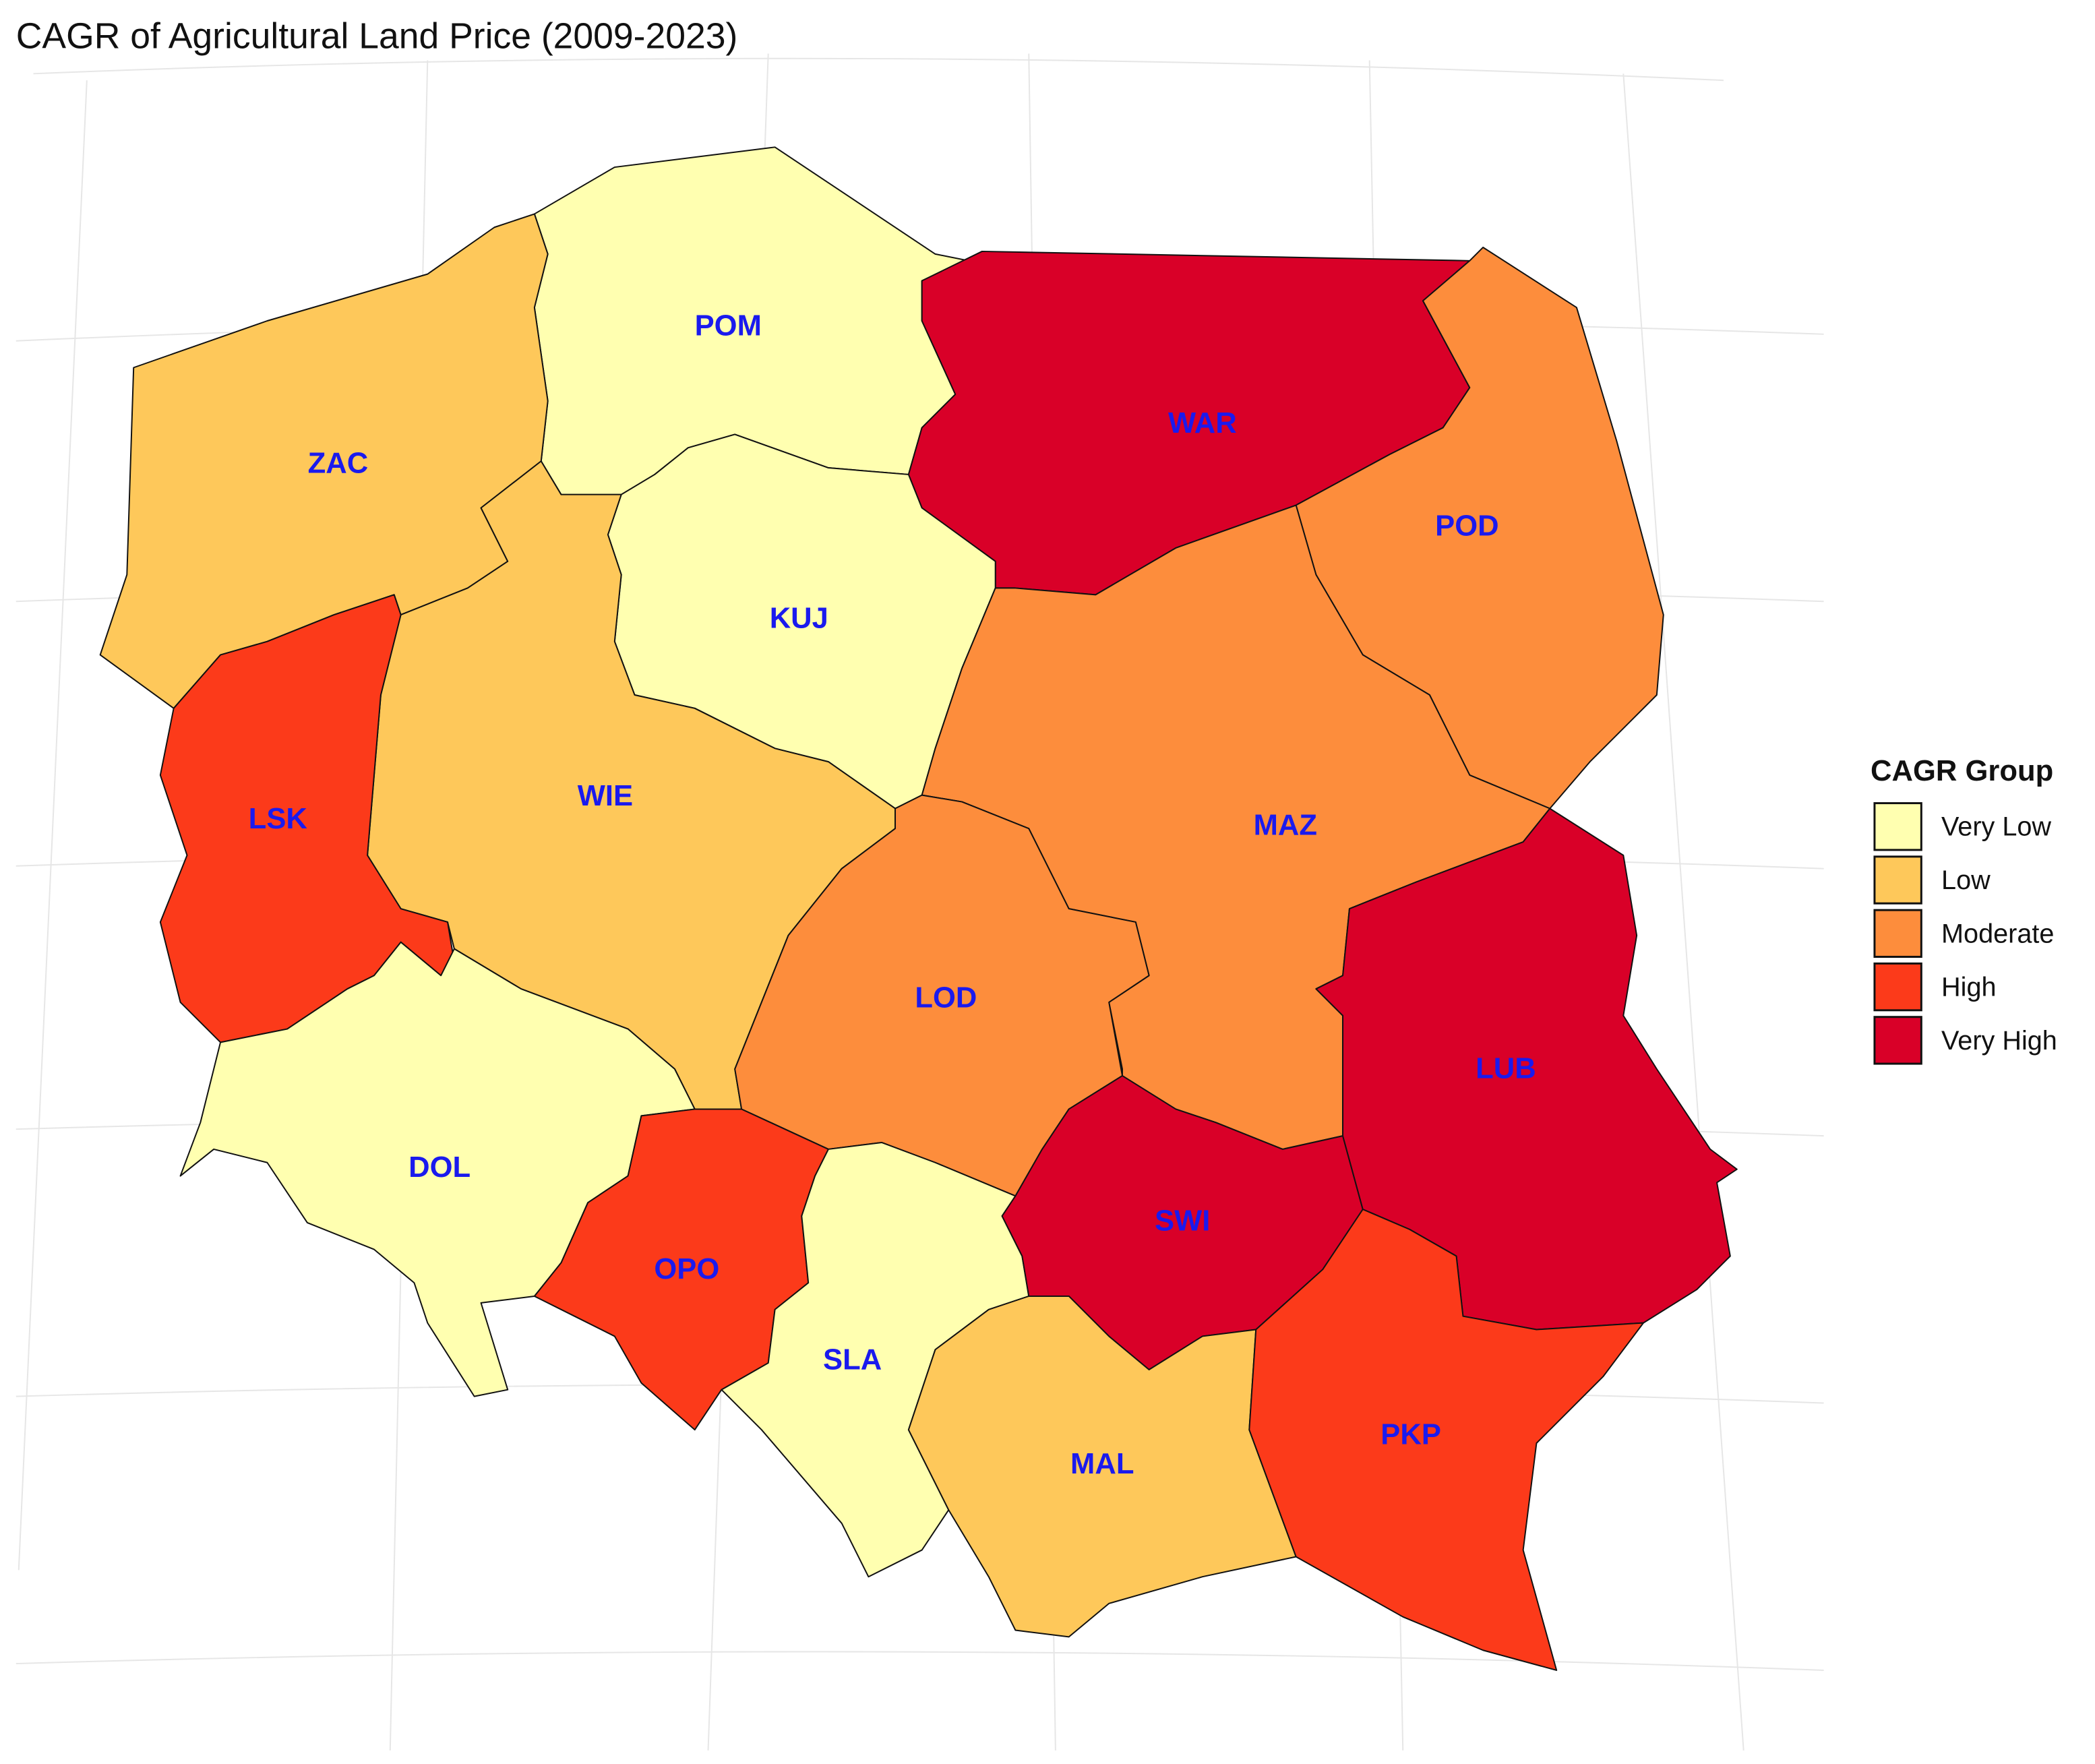  I want to click on region-label: OPO, so click(686, 1269).